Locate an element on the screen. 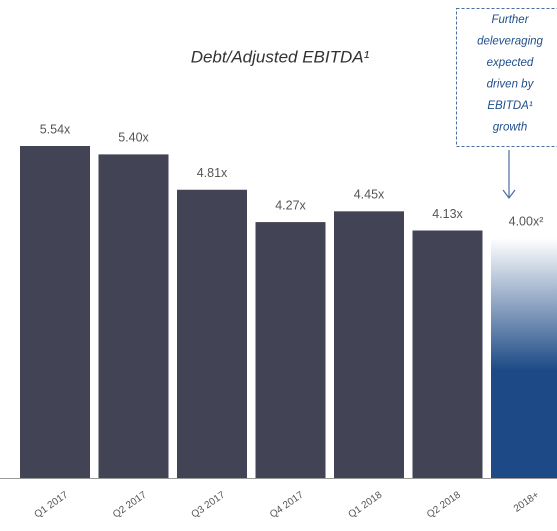 This screenshot has height=531, width=557. annotation-text: deleveraging is located at coordinates (510, 42).